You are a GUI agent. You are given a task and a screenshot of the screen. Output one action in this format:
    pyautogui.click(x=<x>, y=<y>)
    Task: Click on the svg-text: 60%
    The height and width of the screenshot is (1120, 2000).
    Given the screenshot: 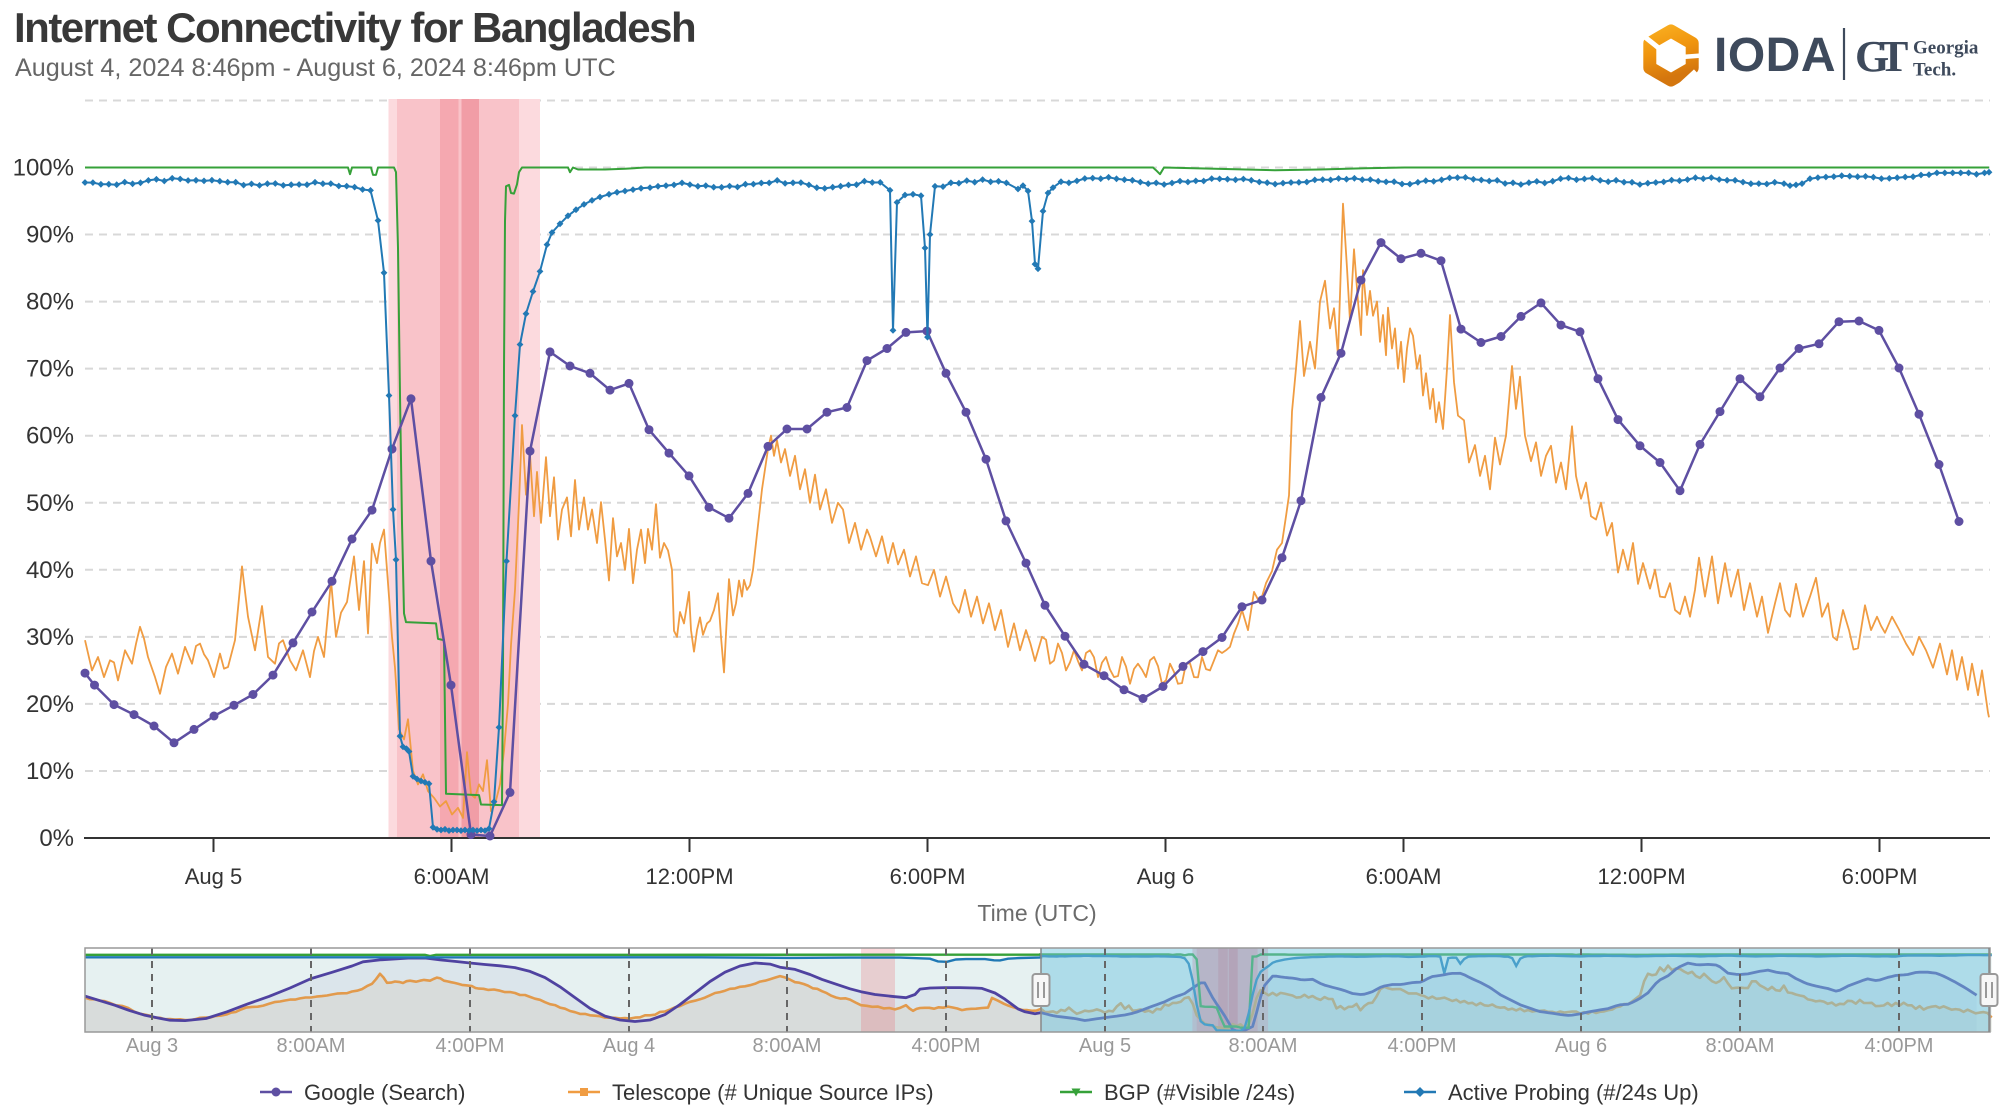 What is the action you would take?
    pyautogui.click(x=50, y=436)
    